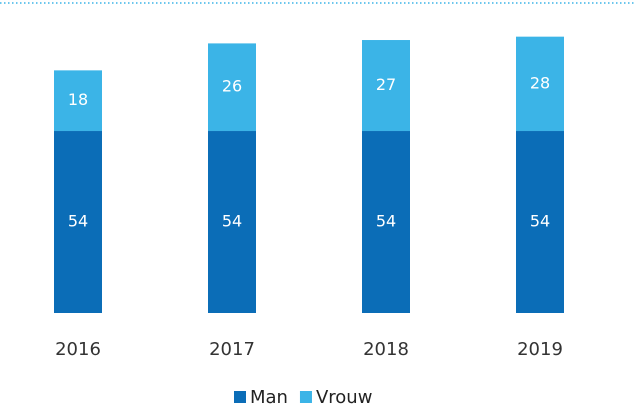 This screenshot has width=635, height=410. I want to click on x-tick-label: 2017, so click(232, 349).